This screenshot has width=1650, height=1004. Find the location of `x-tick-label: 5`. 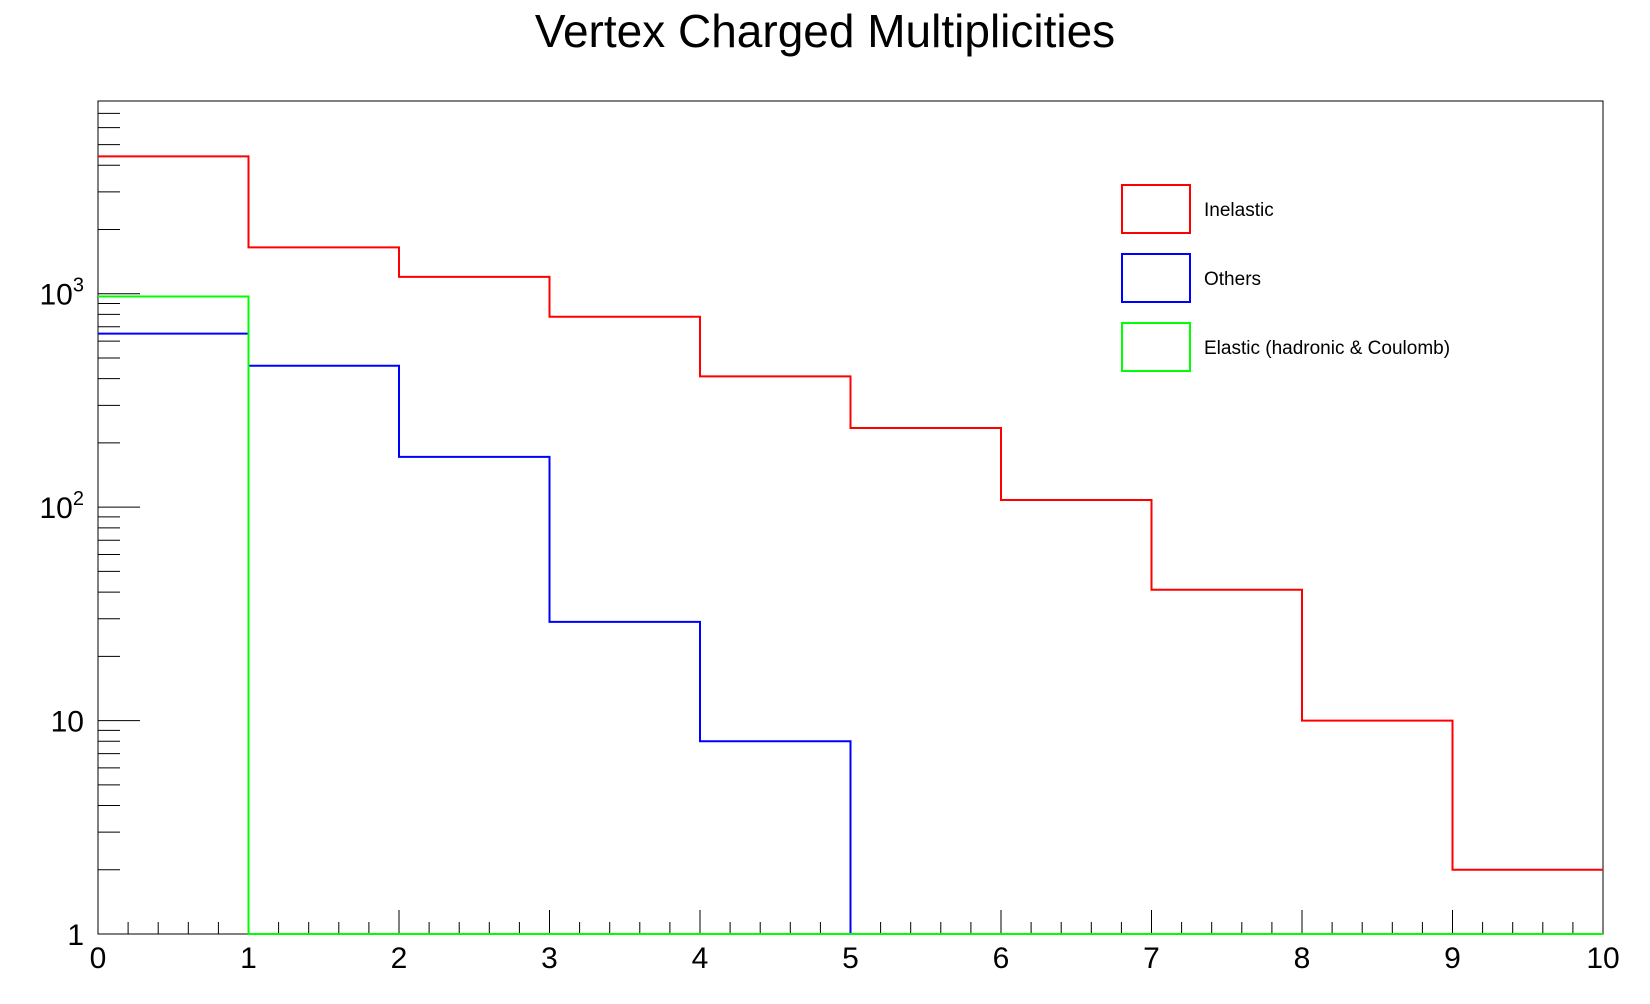

x-tick-label: 5 is located at coordinates (850, 958).